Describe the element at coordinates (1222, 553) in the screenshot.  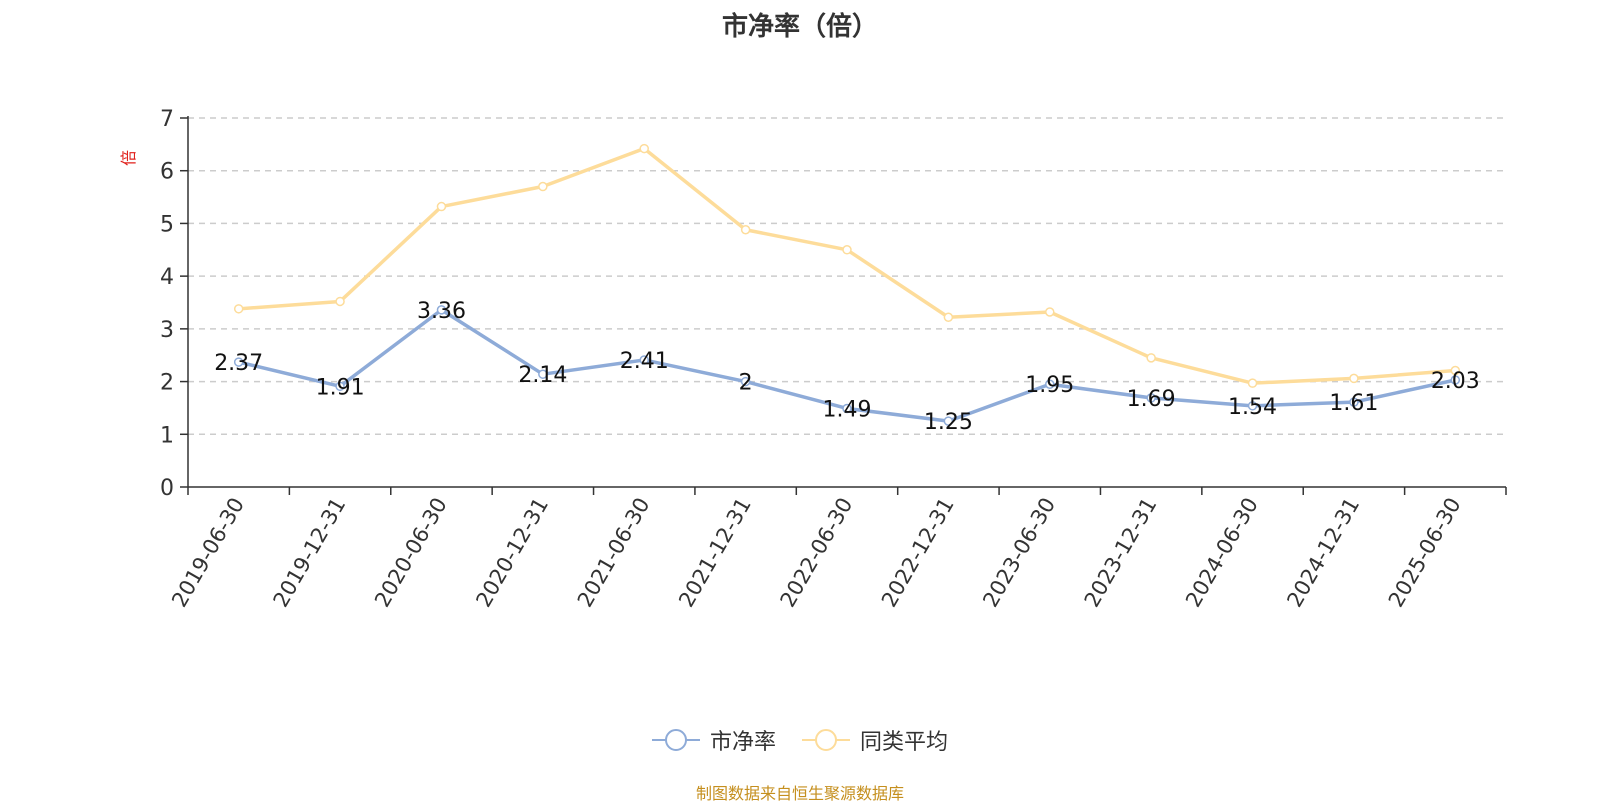
I see `x-tick-label: 2024-06-30` at that location.